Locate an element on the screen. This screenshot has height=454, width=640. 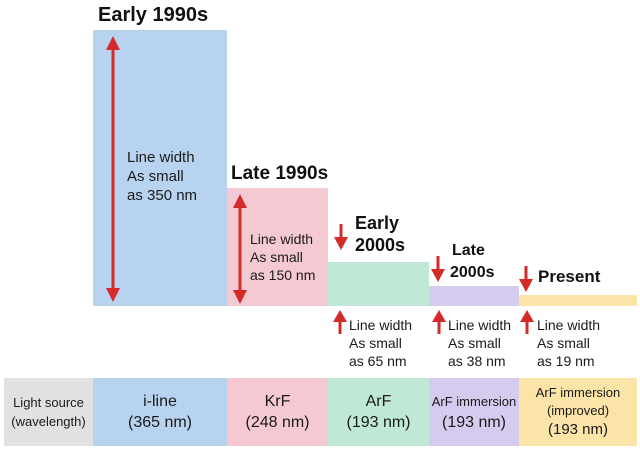
line-width-late-1990s: Line width As small as 150 nm is located at coordinates (282, 257).